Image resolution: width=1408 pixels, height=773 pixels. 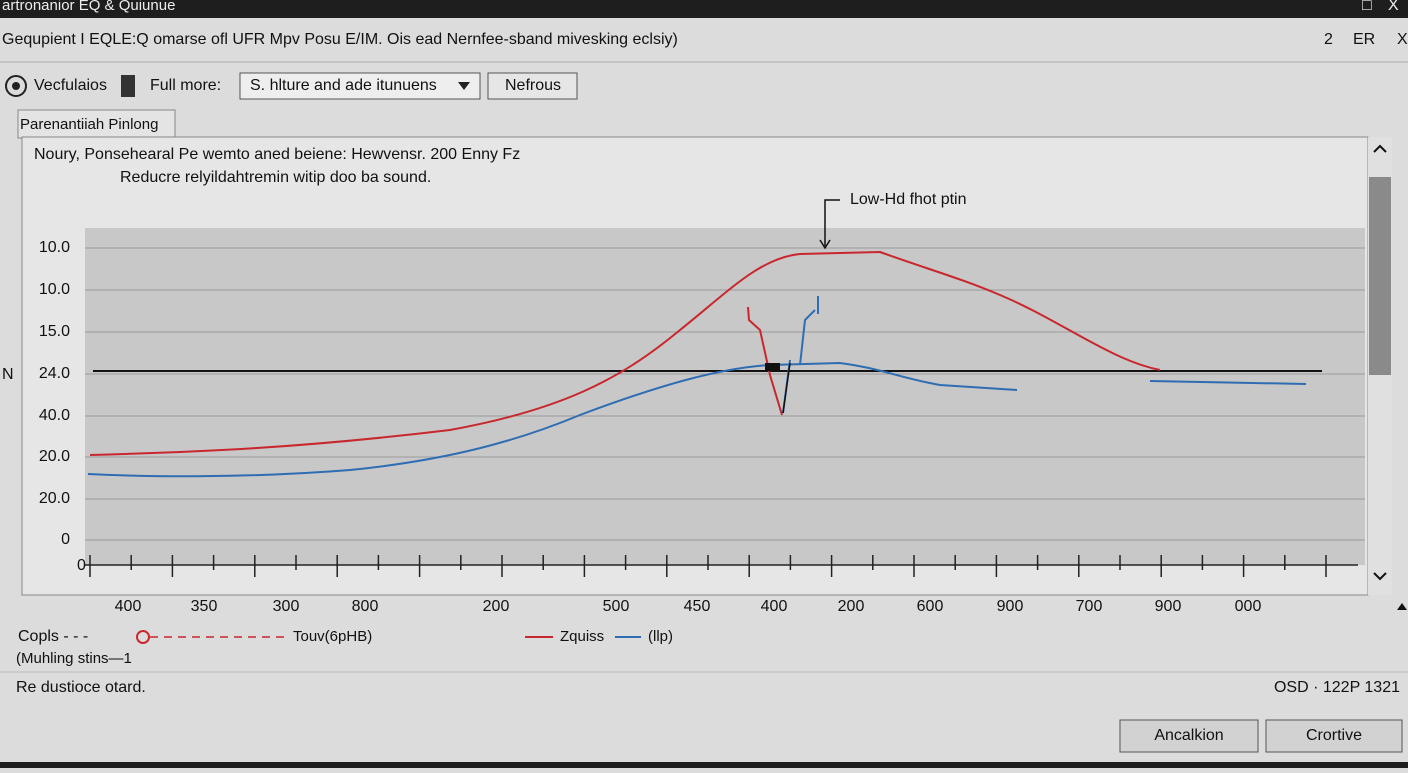 I want to click on header-item: 2, so click(x=1328, y=39).